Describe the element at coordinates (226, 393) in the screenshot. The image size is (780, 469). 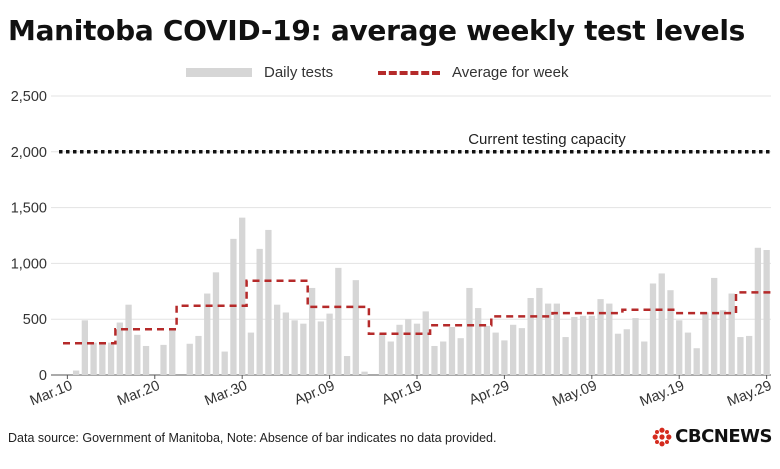
I see `x-tick-label: Mar.30` at that location.